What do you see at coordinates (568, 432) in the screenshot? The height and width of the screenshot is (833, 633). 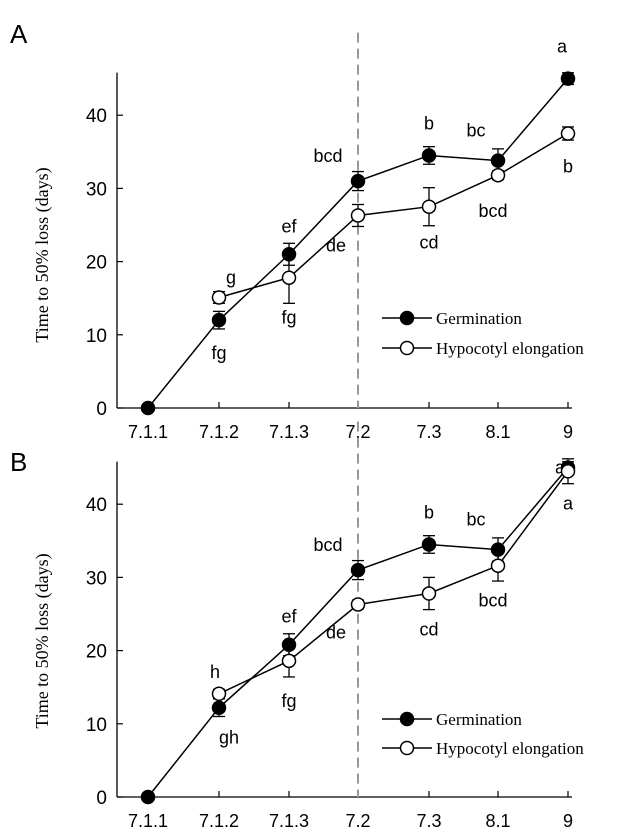 I see `panel-a-x-tick-label: 9` at bounding box center [568, 432].